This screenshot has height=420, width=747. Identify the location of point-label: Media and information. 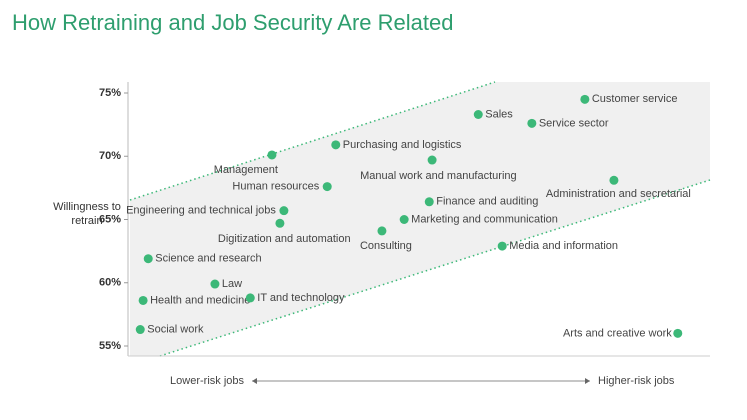
(563, 246).